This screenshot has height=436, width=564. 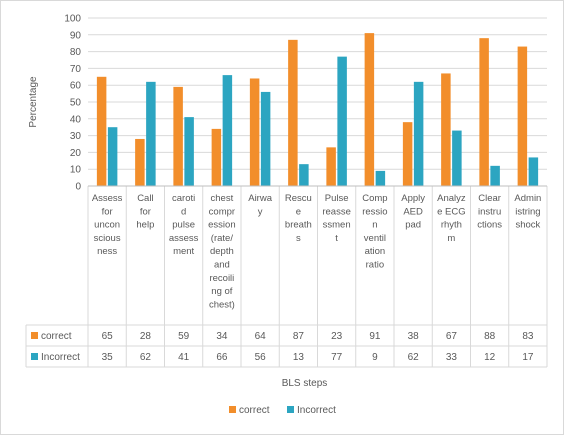 I want to click on table-cell: 28, so click(x=146, y=336).